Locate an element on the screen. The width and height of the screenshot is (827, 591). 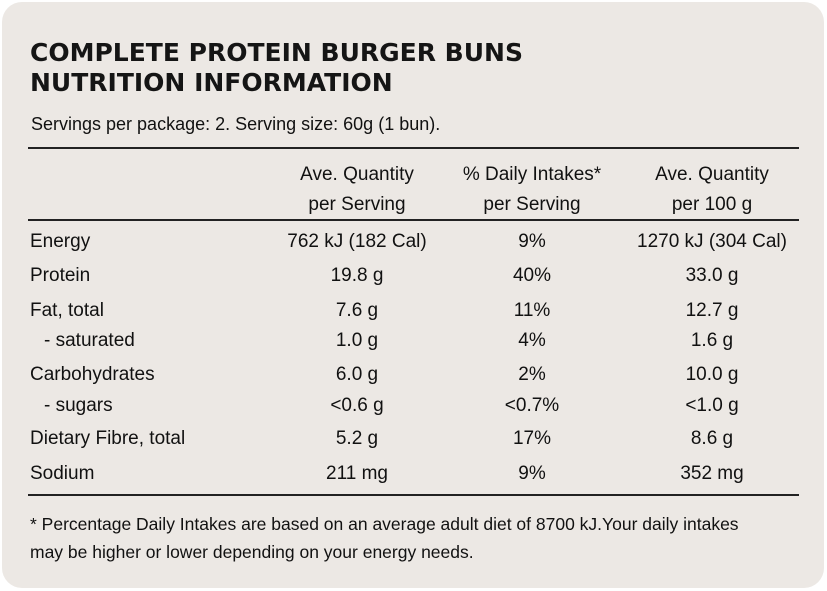
table-row: Sodium 211 mg 9% 352 mg is located at coordinates (413, 474).